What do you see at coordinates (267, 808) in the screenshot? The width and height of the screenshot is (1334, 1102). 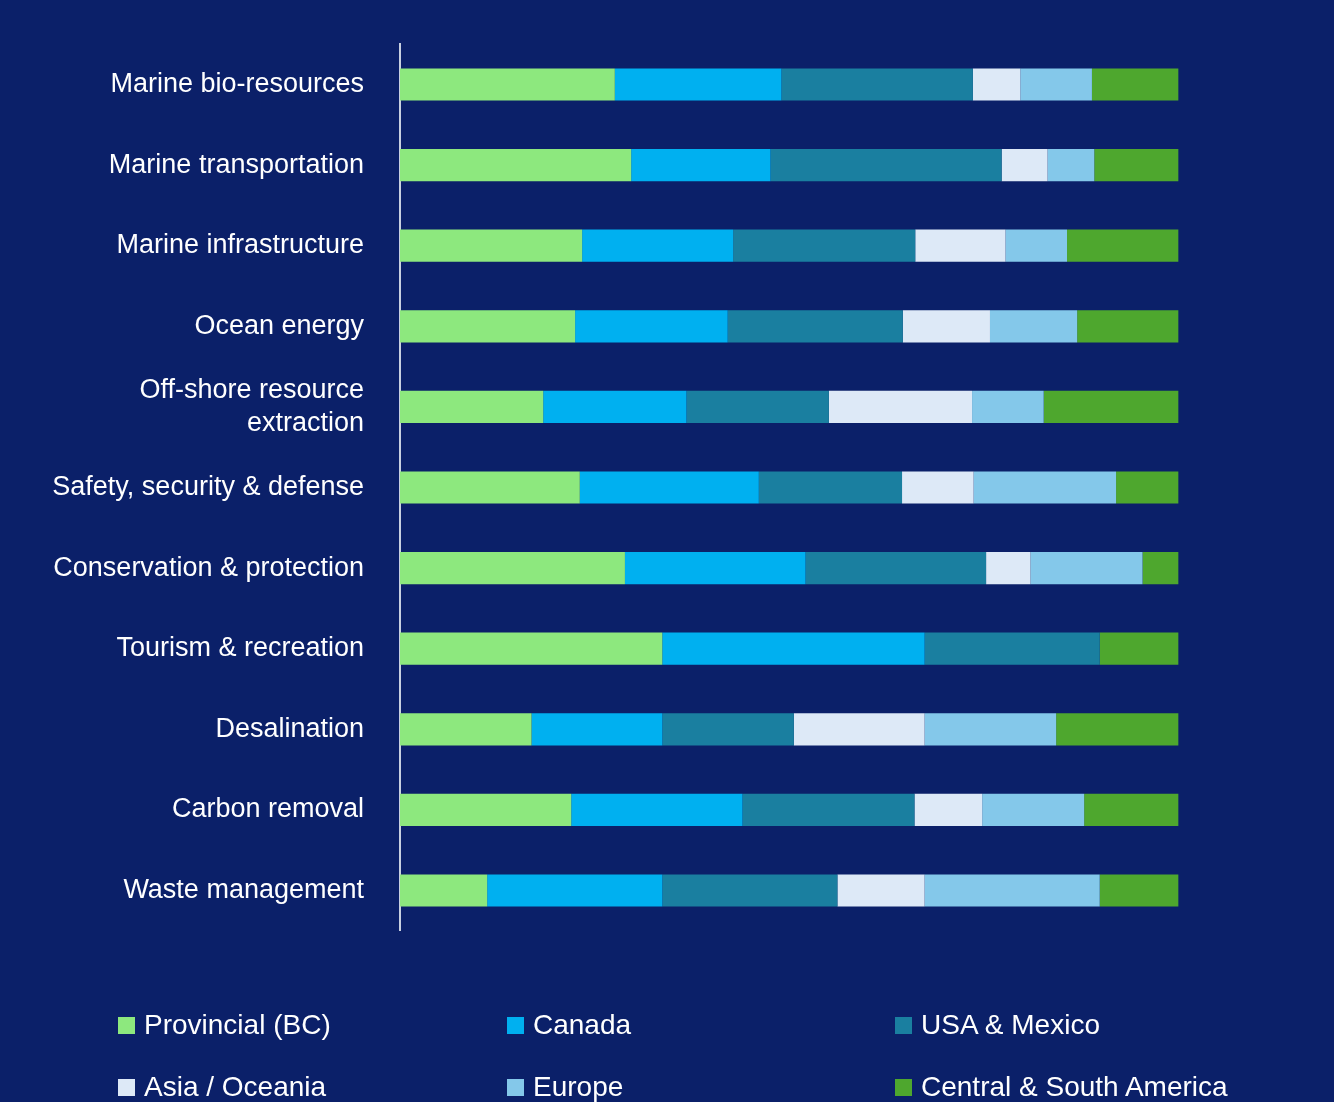 I see `y-tick-label: Carbon removal` at bounding box center [267, 808].